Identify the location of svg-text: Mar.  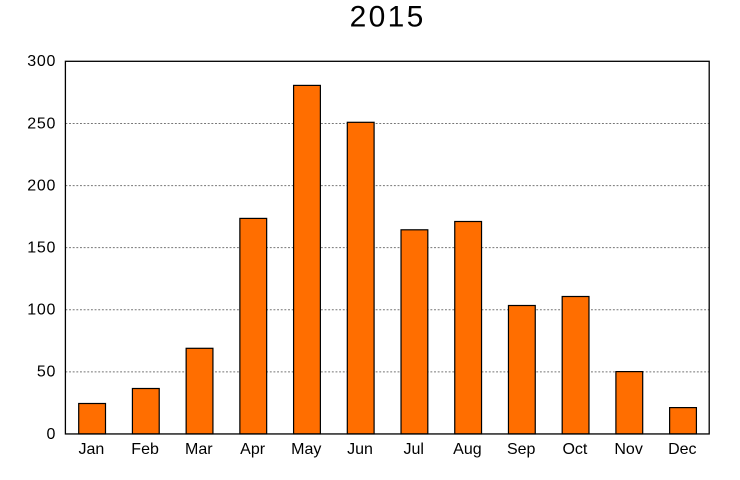
(199, 449).